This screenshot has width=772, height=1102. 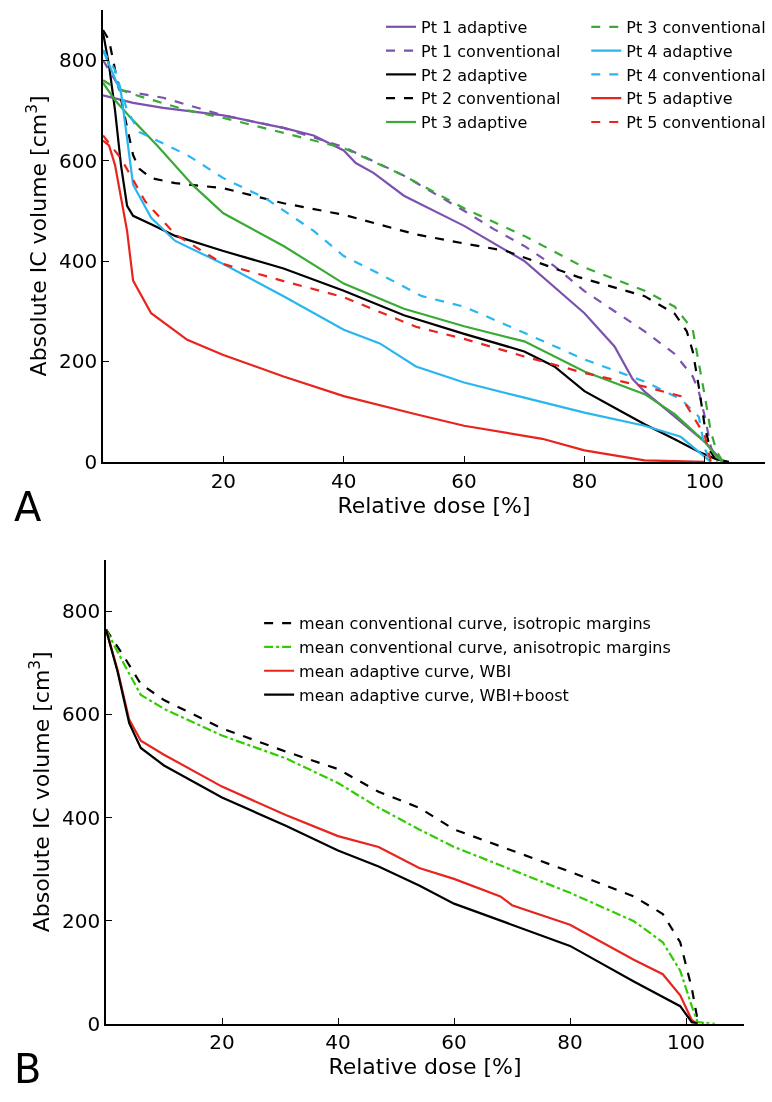 What do you see at coordinates (474, 75) in the screenshot?
I see `legend-label: Pt 2 adaptive` at bounding box center [474, 75].